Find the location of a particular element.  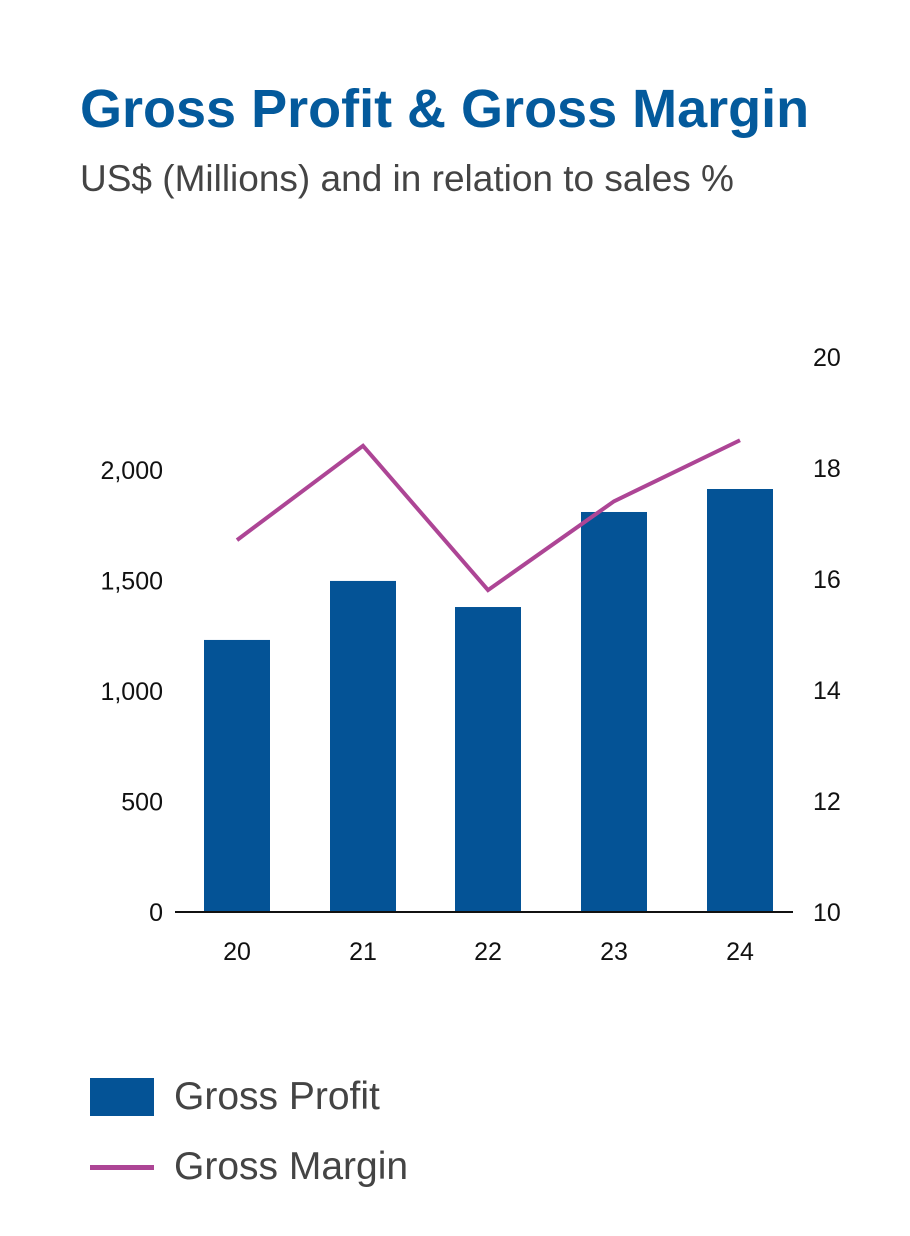

legend-label: Gross Margin is located at coordinates (291, 1166).